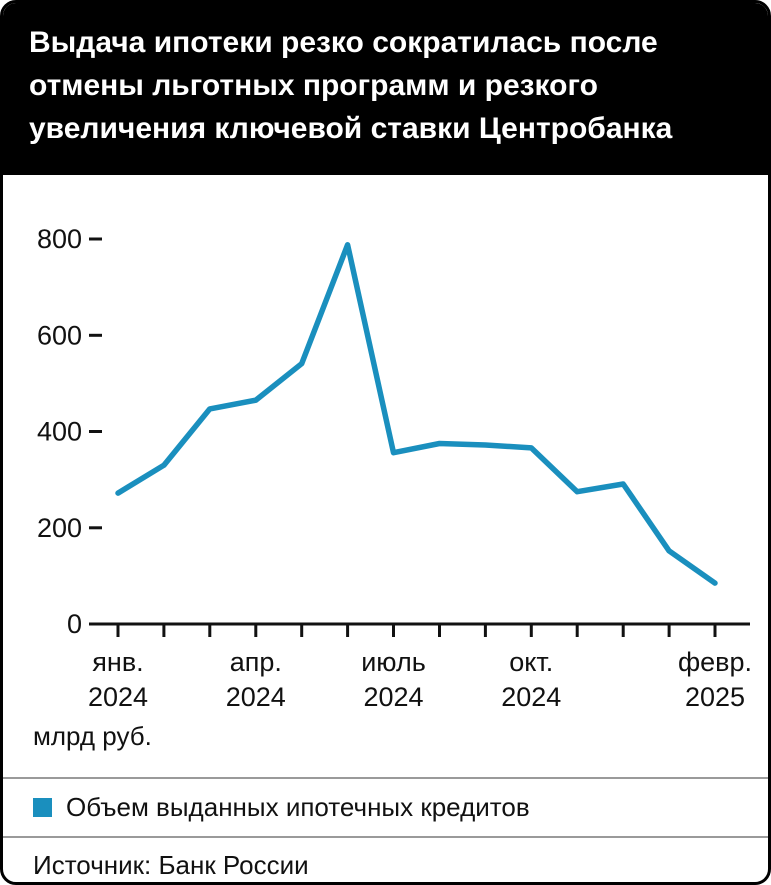  I want to click on x-tick-label-year: 2025, so click(715, 694).